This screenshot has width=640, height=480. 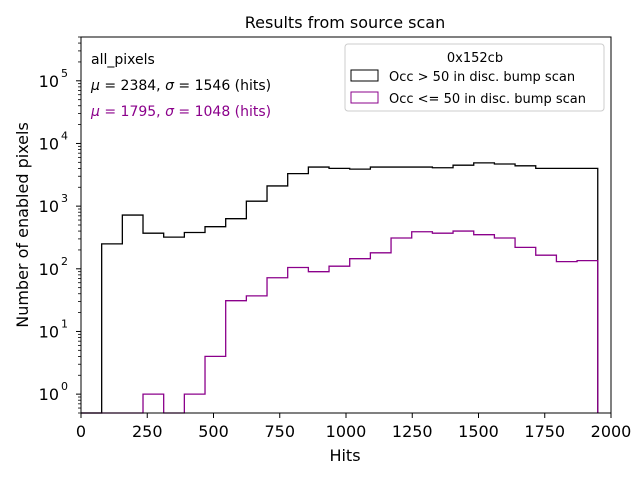 I want to click on mu-value-2: = 1795,, so click(x=132, y=112).